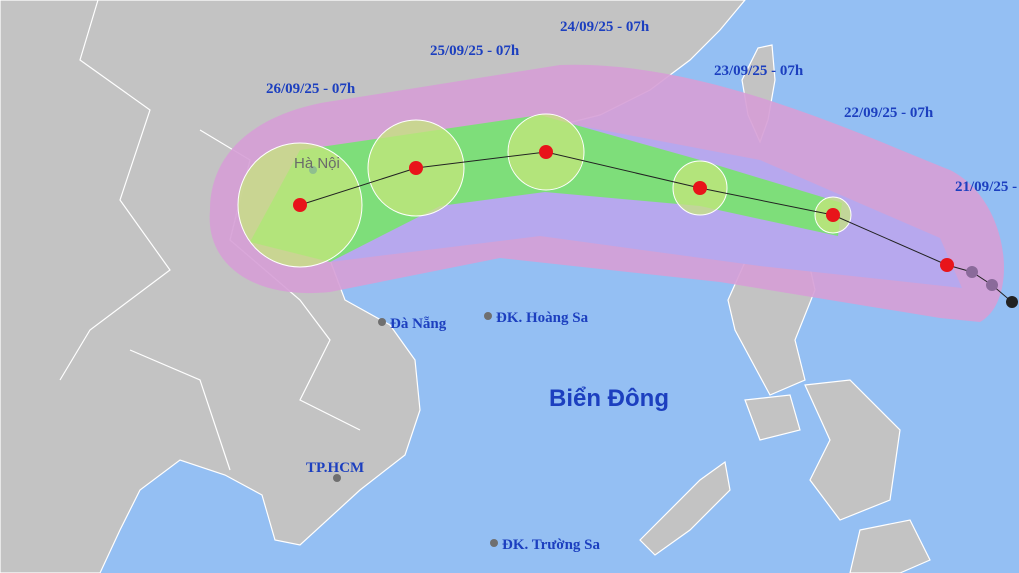 This screenshot has height=573, width=1019. What do you see at coordinates (609, 398) in the screenshot?
I see `sea-label: Biển Đông` at bounding box center [609, 398].